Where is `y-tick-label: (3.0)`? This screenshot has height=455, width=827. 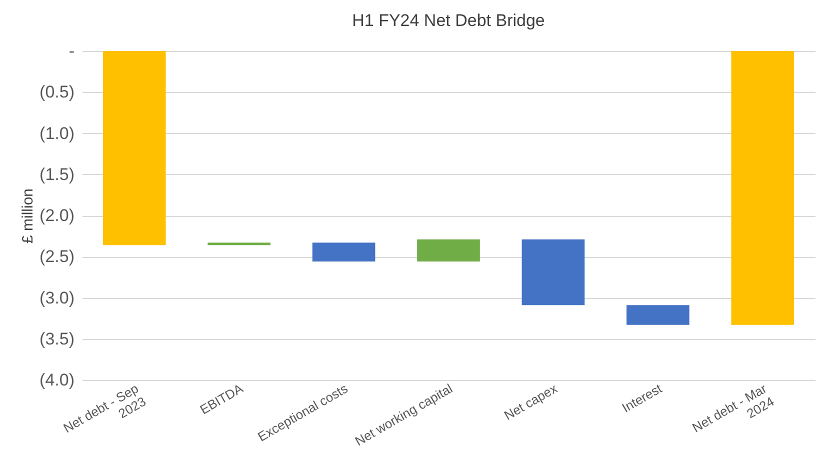 y-tick-label: (3.0) is located at coordinates (57, 298).